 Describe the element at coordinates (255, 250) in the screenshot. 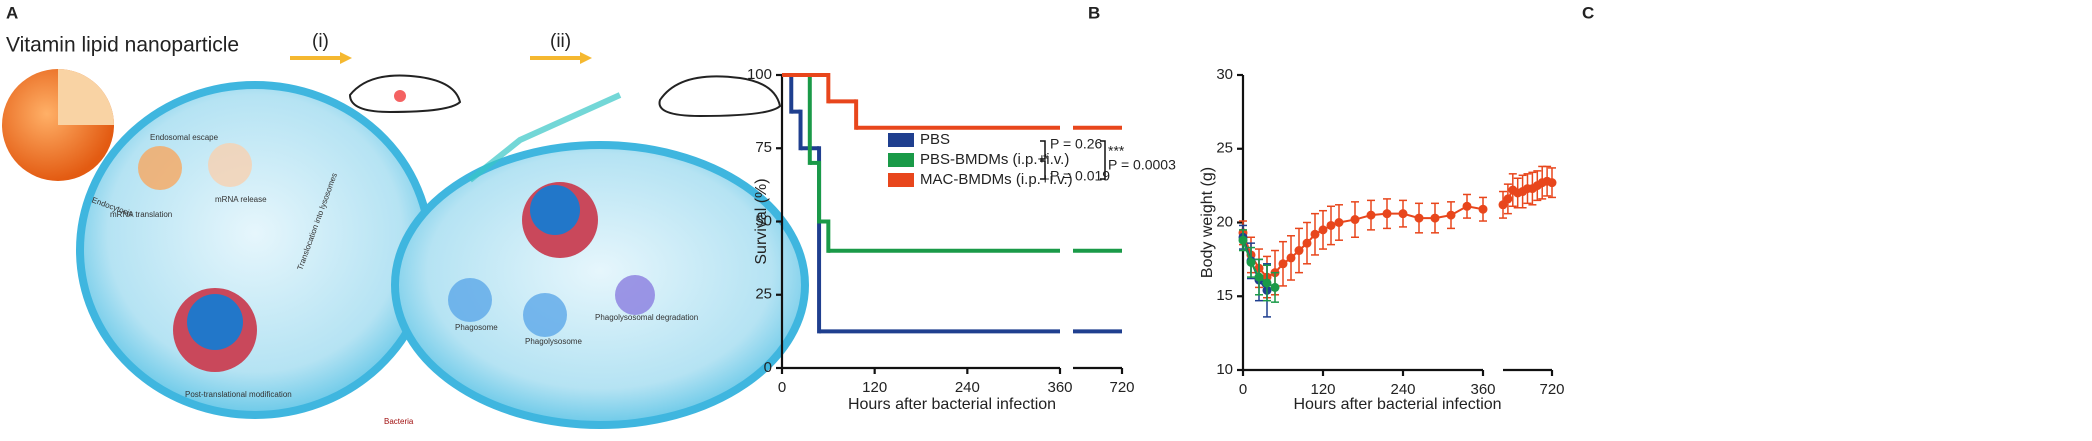

I see `cell` at that location.